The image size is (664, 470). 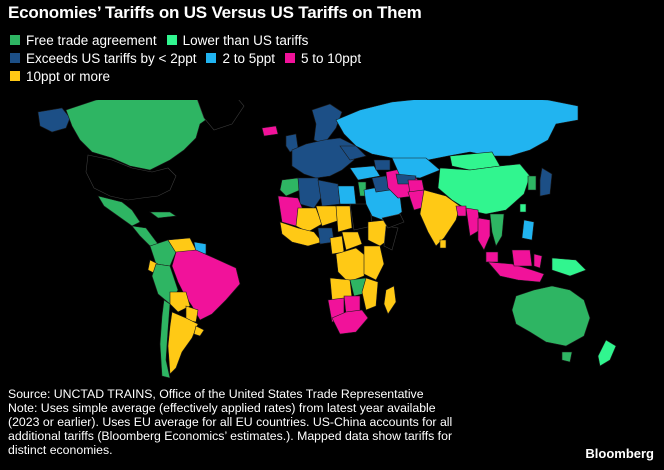 What do you see at coordinates (528, 230) in the screenshot?
I see `region-philippines` at bounding box center [528, 230].